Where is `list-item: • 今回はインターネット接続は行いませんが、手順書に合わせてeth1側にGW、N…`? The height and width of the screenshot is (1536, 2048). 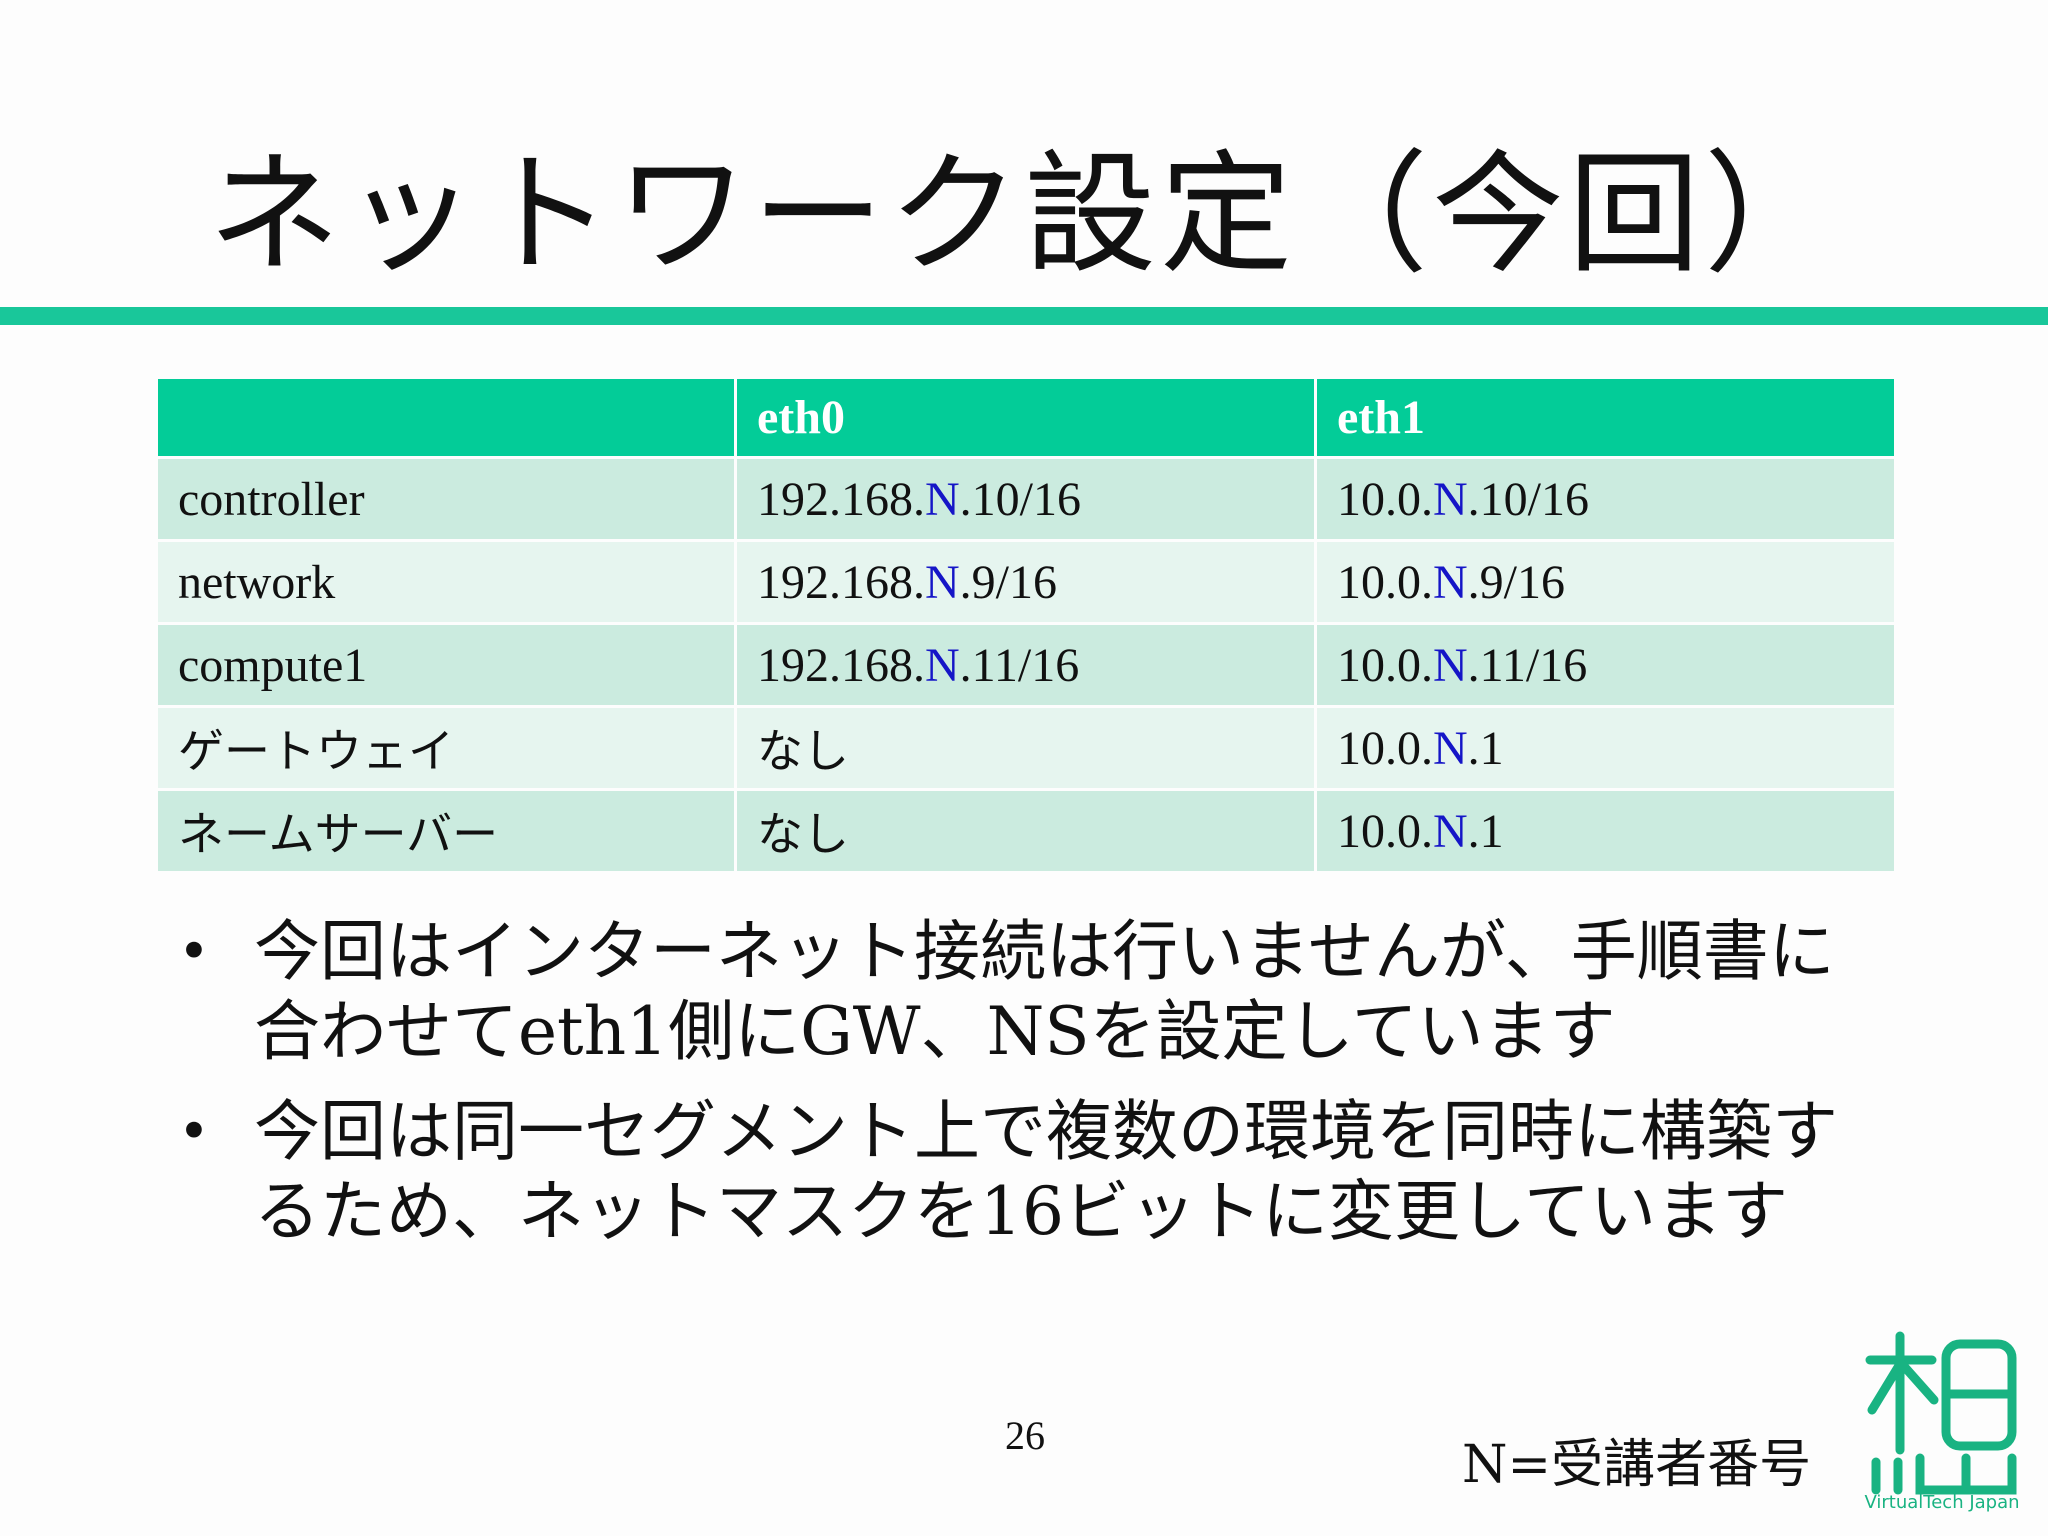
list-item: • 今回はインターネット接続は行いませんが、手順書に合わせてeth1側にGW、N… is located at coordinates (1010, 992).